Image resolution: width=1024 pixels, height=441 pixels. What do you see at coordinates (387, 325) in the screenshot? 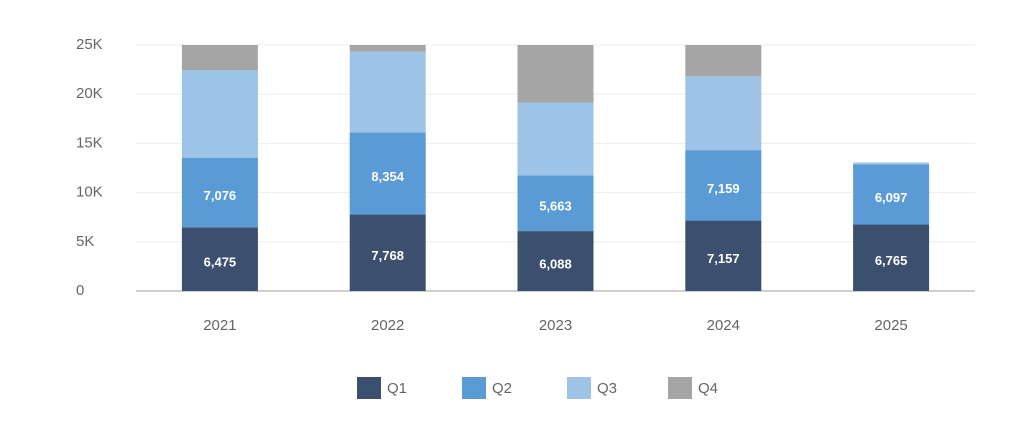
I see `x-tick-label: 2022` at bounding box center [387, 325].